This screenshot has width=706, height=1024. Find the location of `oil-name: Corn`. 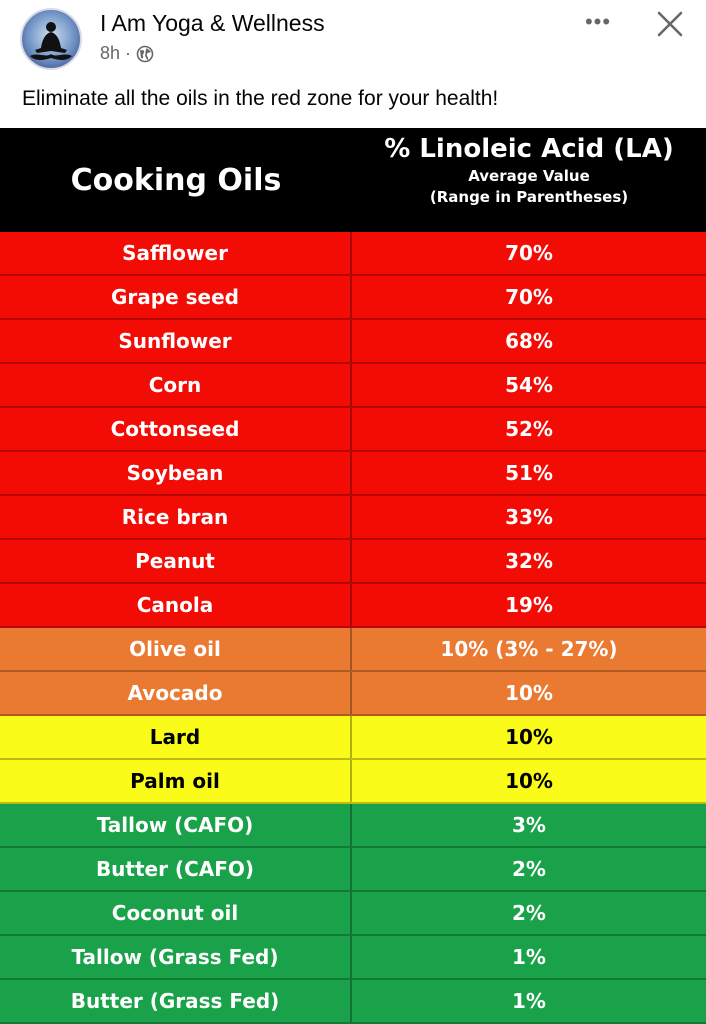

oil-name: Corn is located at coordinates (176, 385).